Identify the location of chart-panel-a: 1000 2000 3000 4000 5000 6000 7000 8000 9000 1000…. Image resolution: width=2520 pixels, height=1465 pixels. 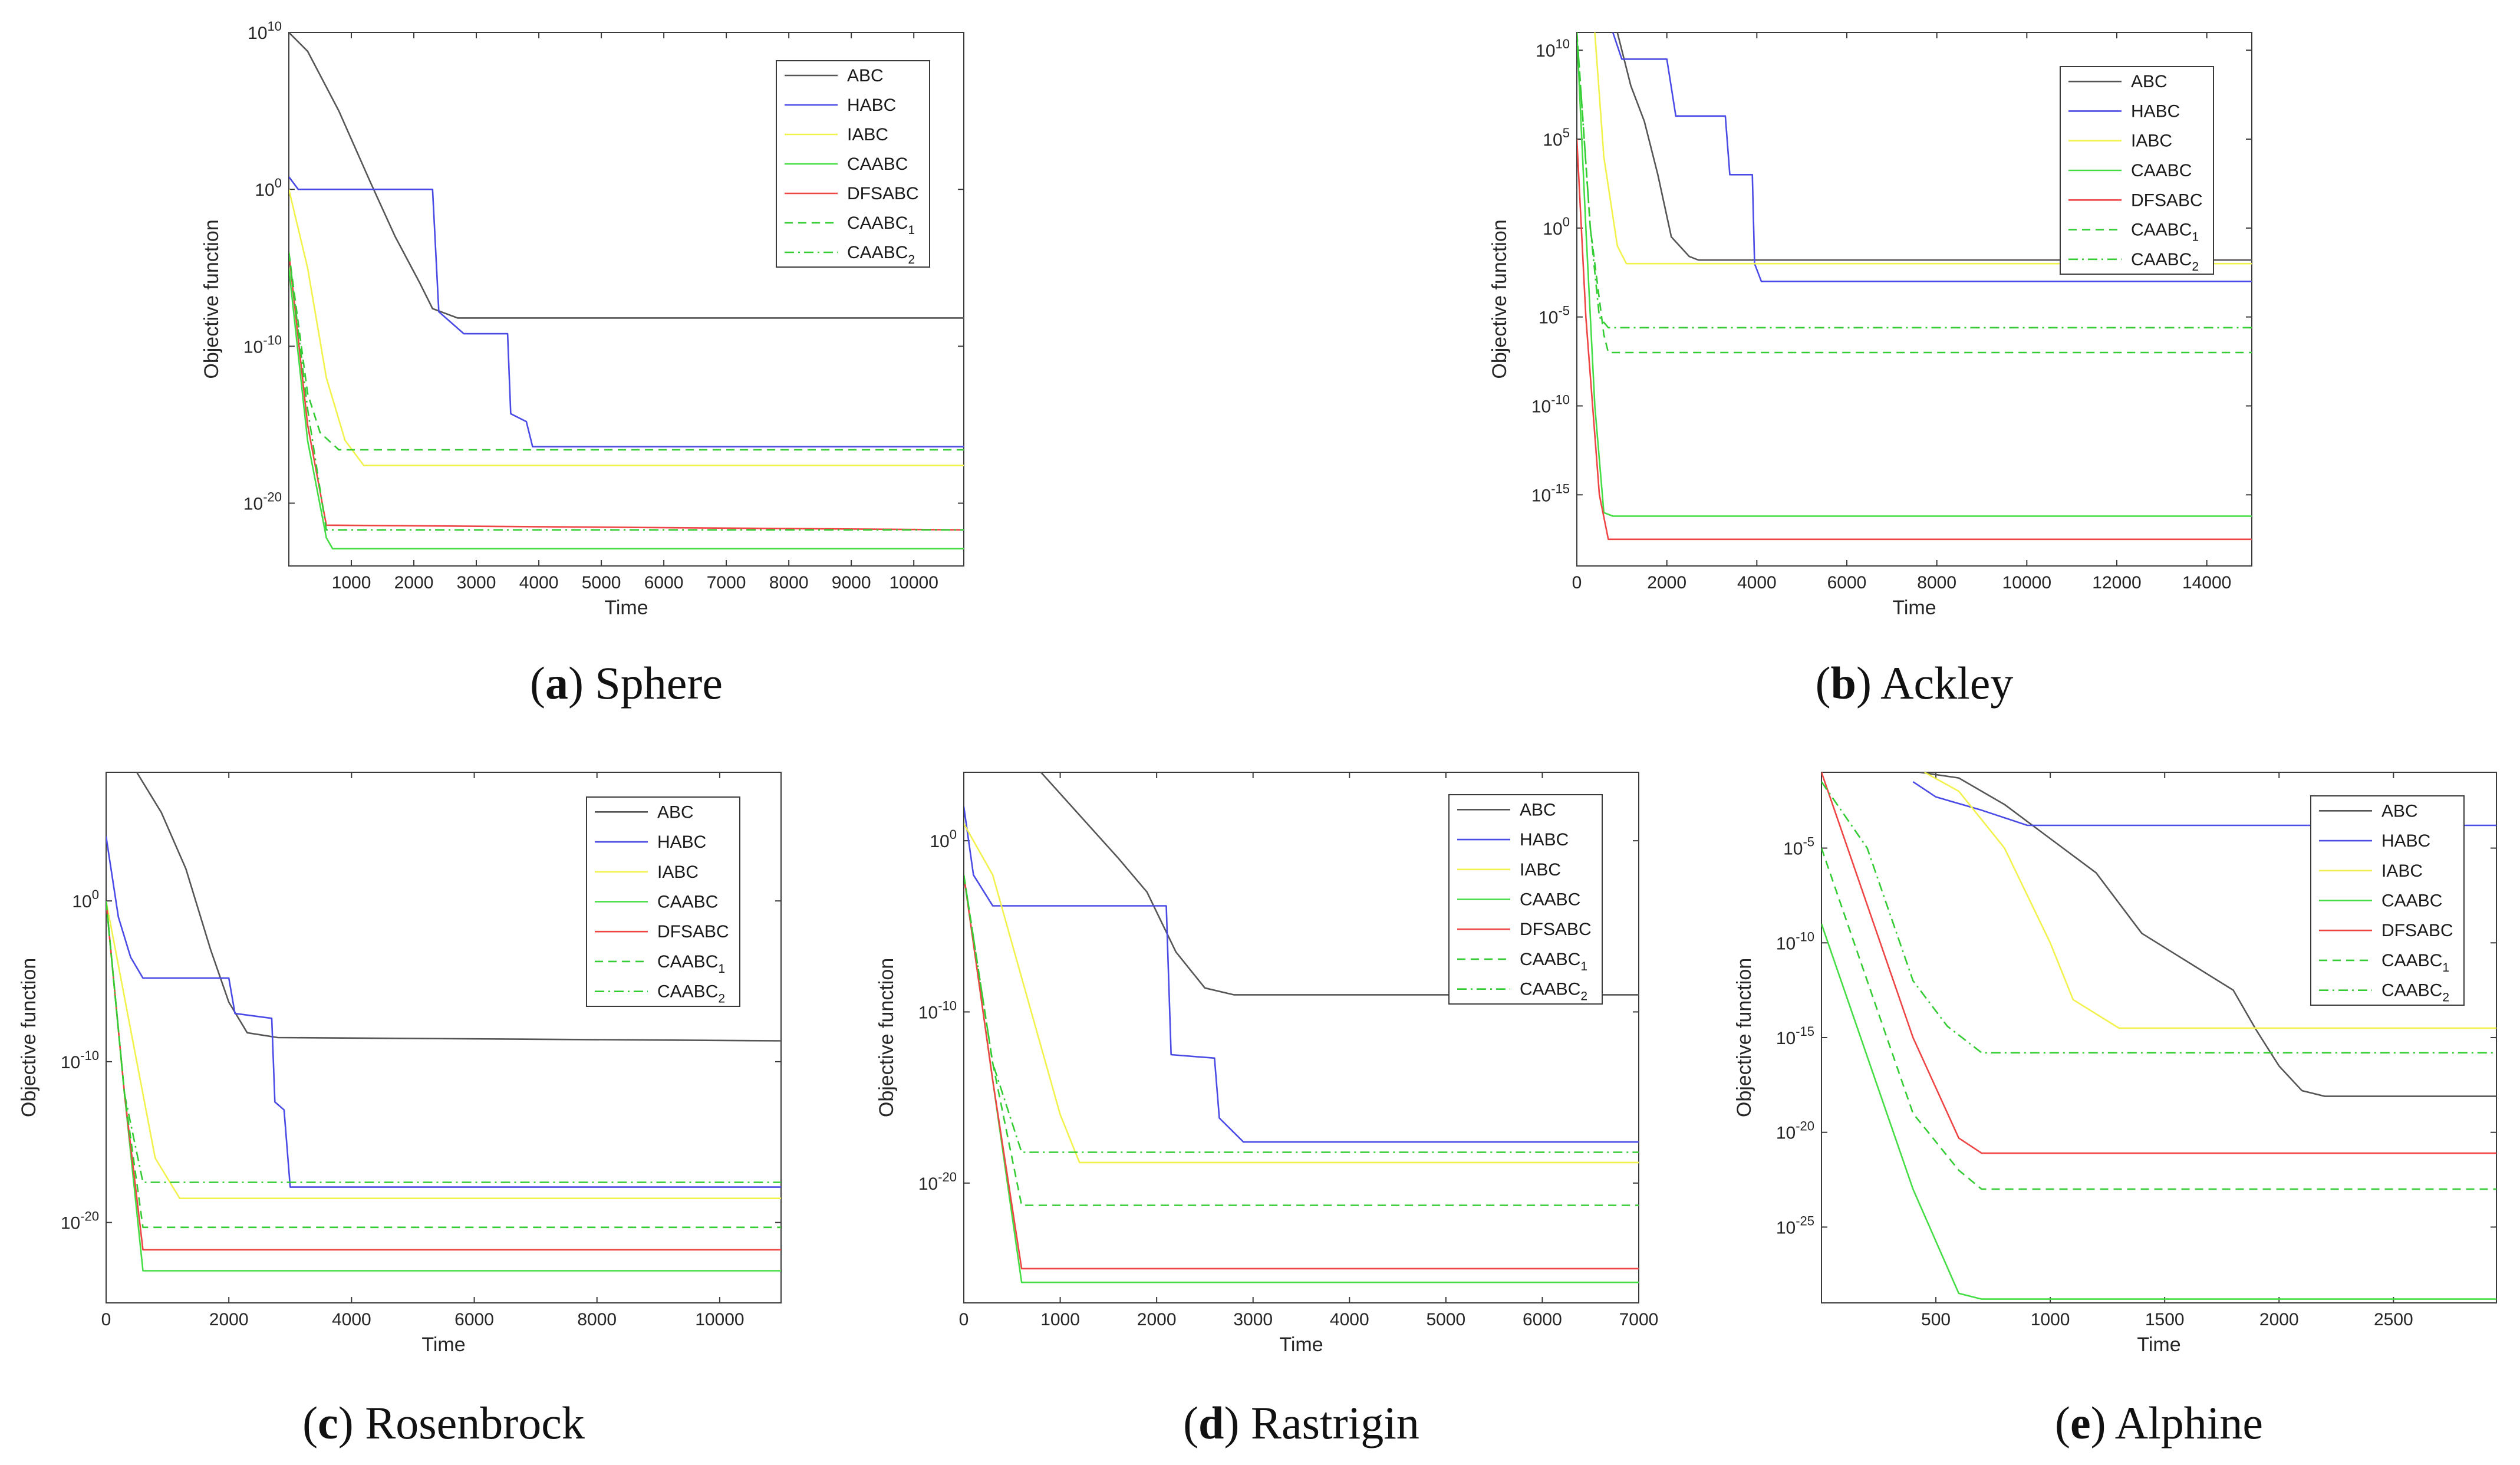
(582, 364).